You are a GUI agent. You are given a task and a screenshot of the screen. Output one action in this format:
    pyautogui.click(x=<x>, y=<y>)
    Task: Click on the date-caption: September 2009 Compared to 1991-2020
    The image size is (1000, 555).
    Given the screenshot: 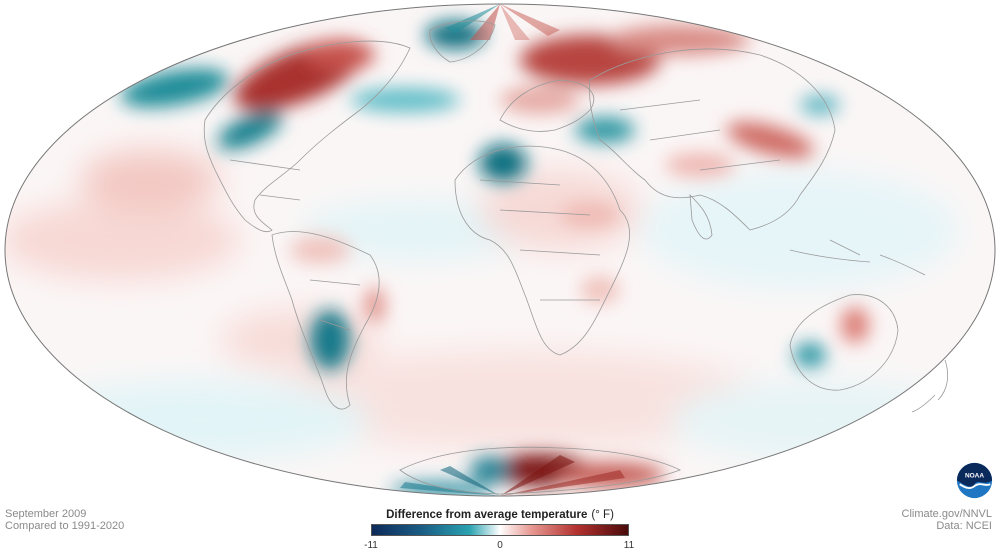 What is the action you would take?
    pyautogui.click(x=64, y=520)
    